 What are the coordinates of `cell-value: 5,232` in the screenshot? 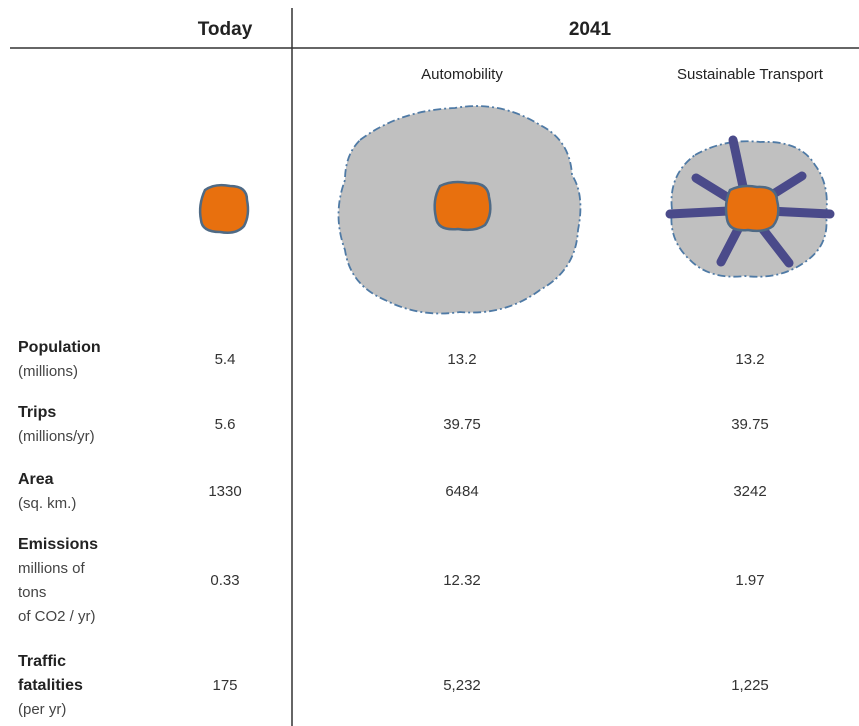 It's located at (462, 685).